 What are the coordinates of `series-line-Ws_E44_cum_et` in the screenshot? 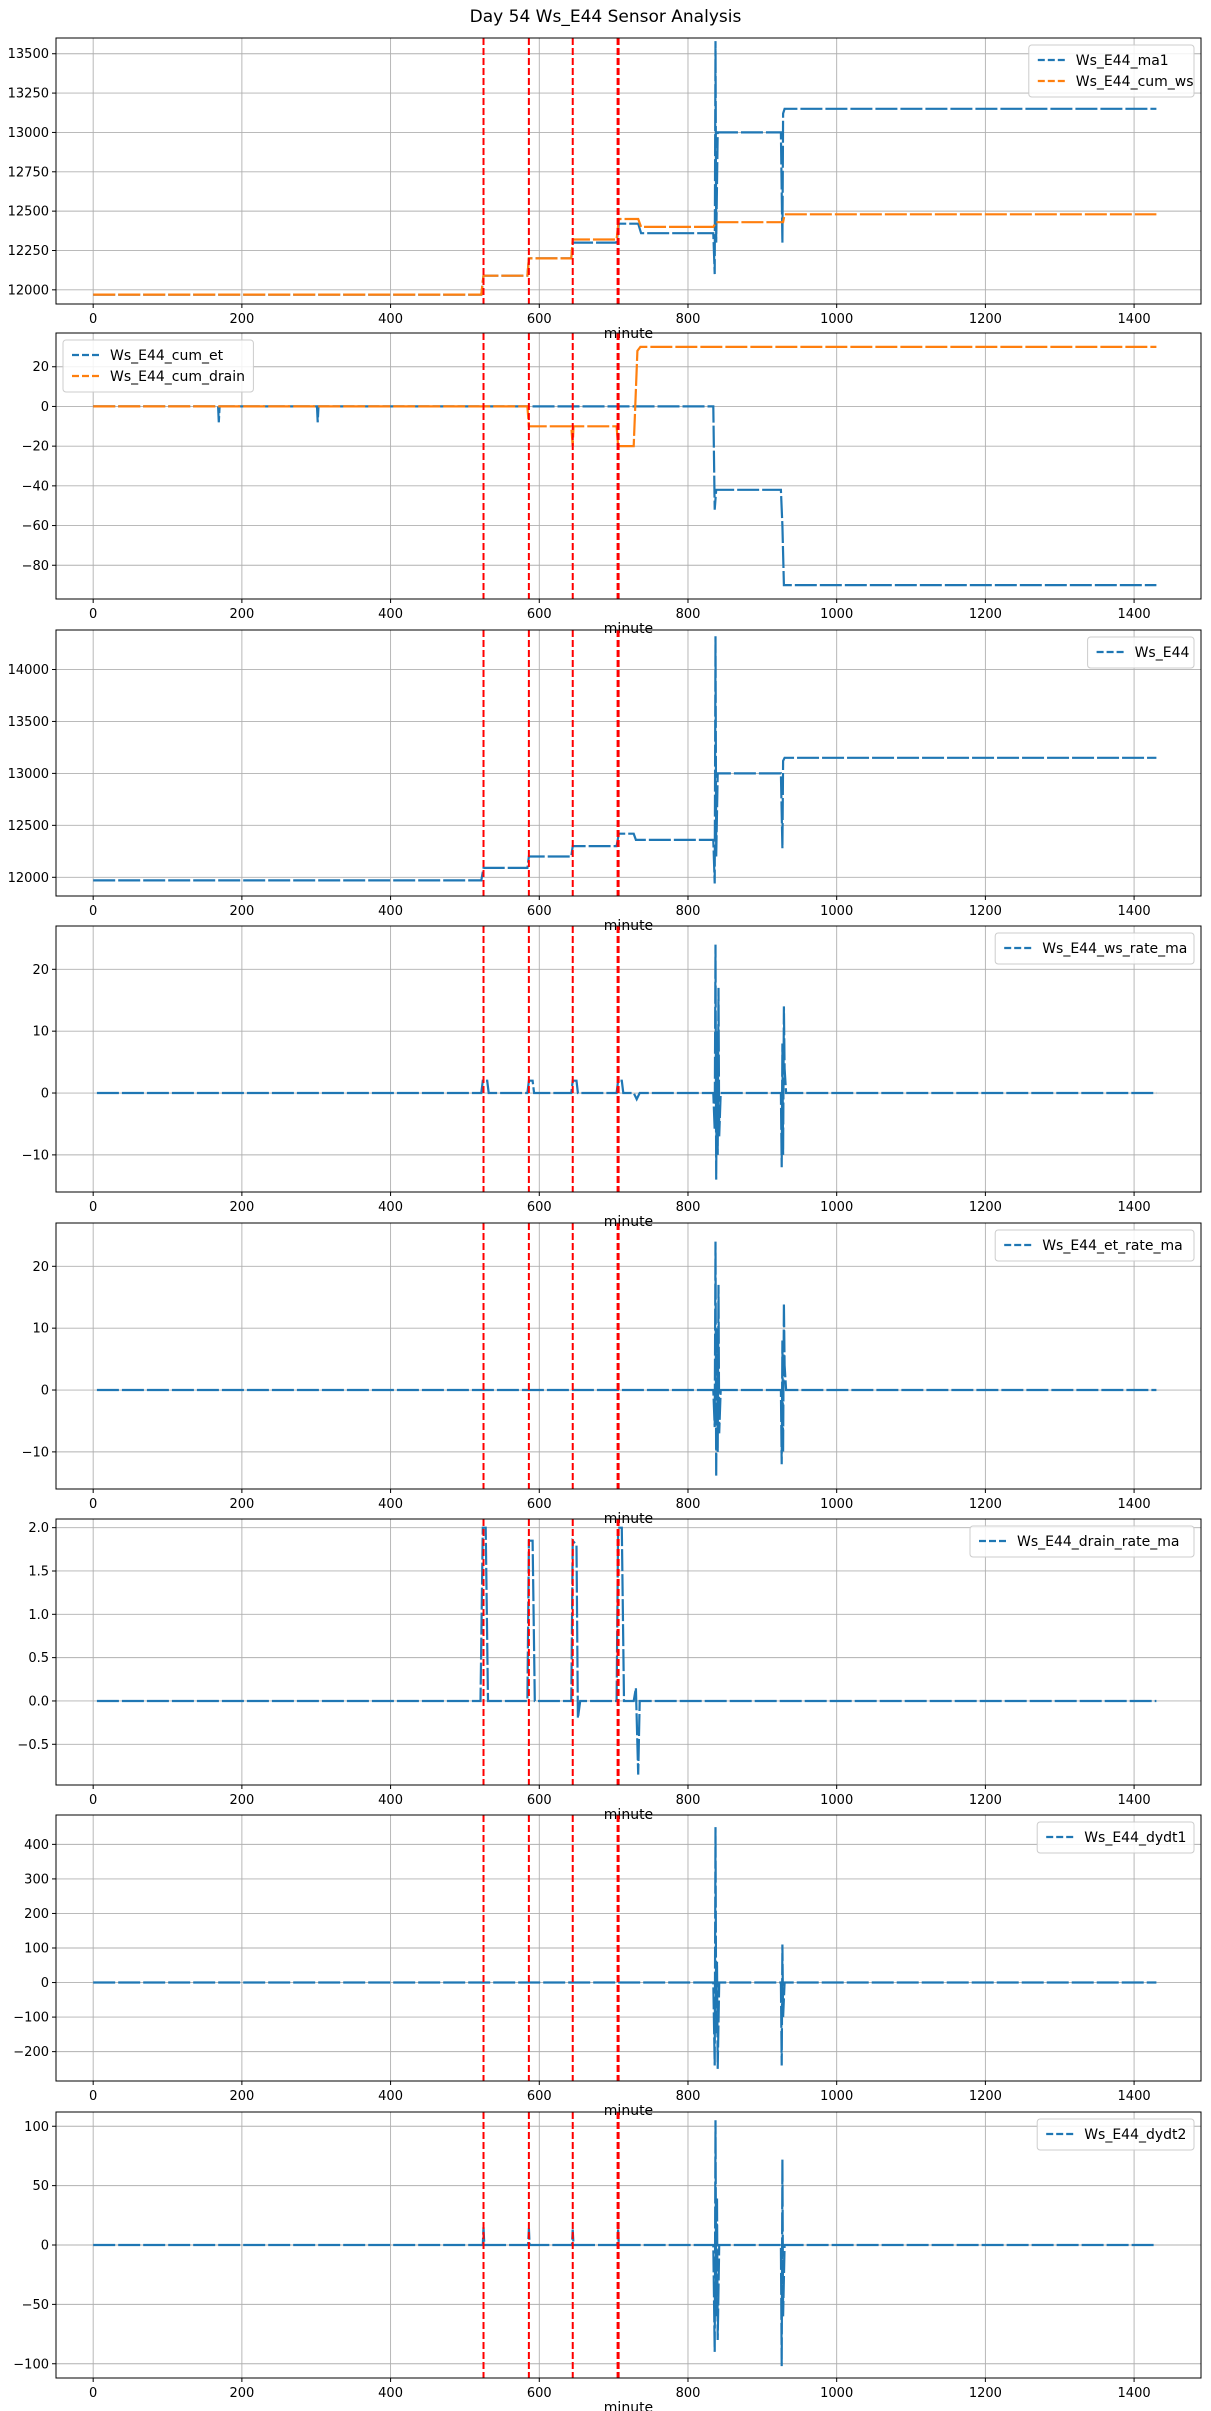 It's located at (625, 496).